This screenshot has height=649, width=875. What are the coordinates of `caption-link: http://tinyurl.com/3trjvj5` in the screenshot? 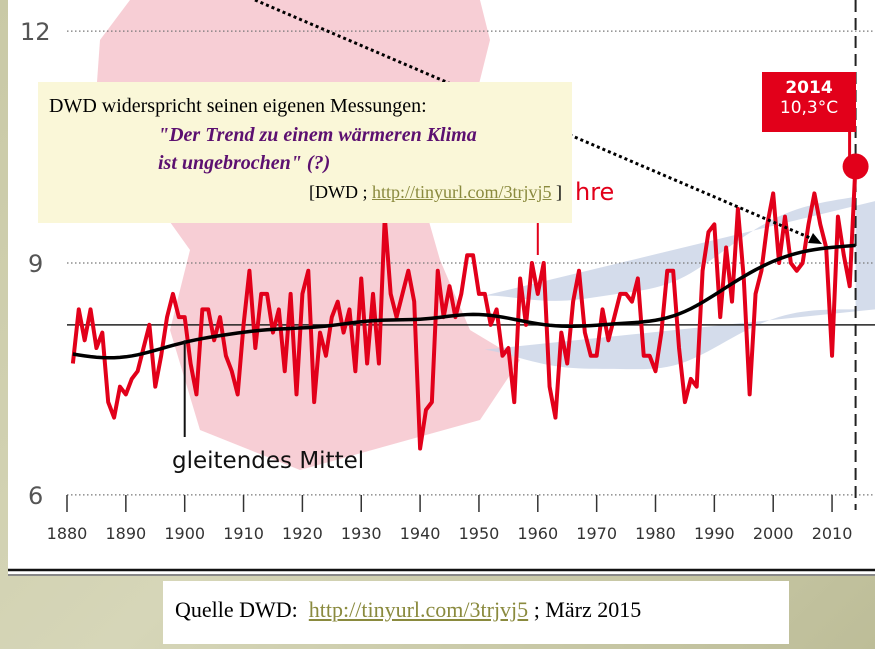 It's located at (418, 609).